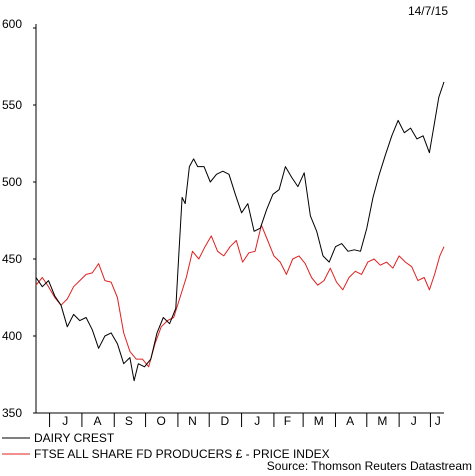 The width and height of the screenshot is (475, 476). Describe the element at coordinates (12, 24) in the screenshot. I see `y-tick-label: 600` at that location.